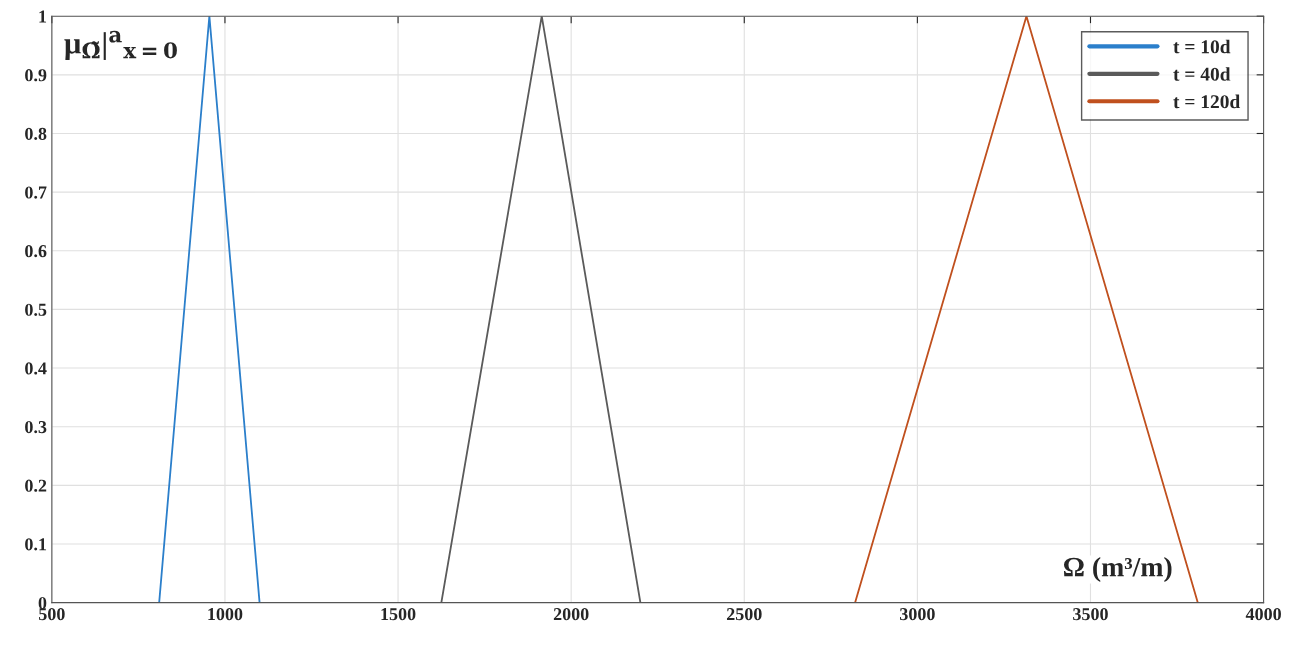  Describe the element at coordinates (36, 75) in the screenshot. I see `y-tick-label: 0.9` at that location.